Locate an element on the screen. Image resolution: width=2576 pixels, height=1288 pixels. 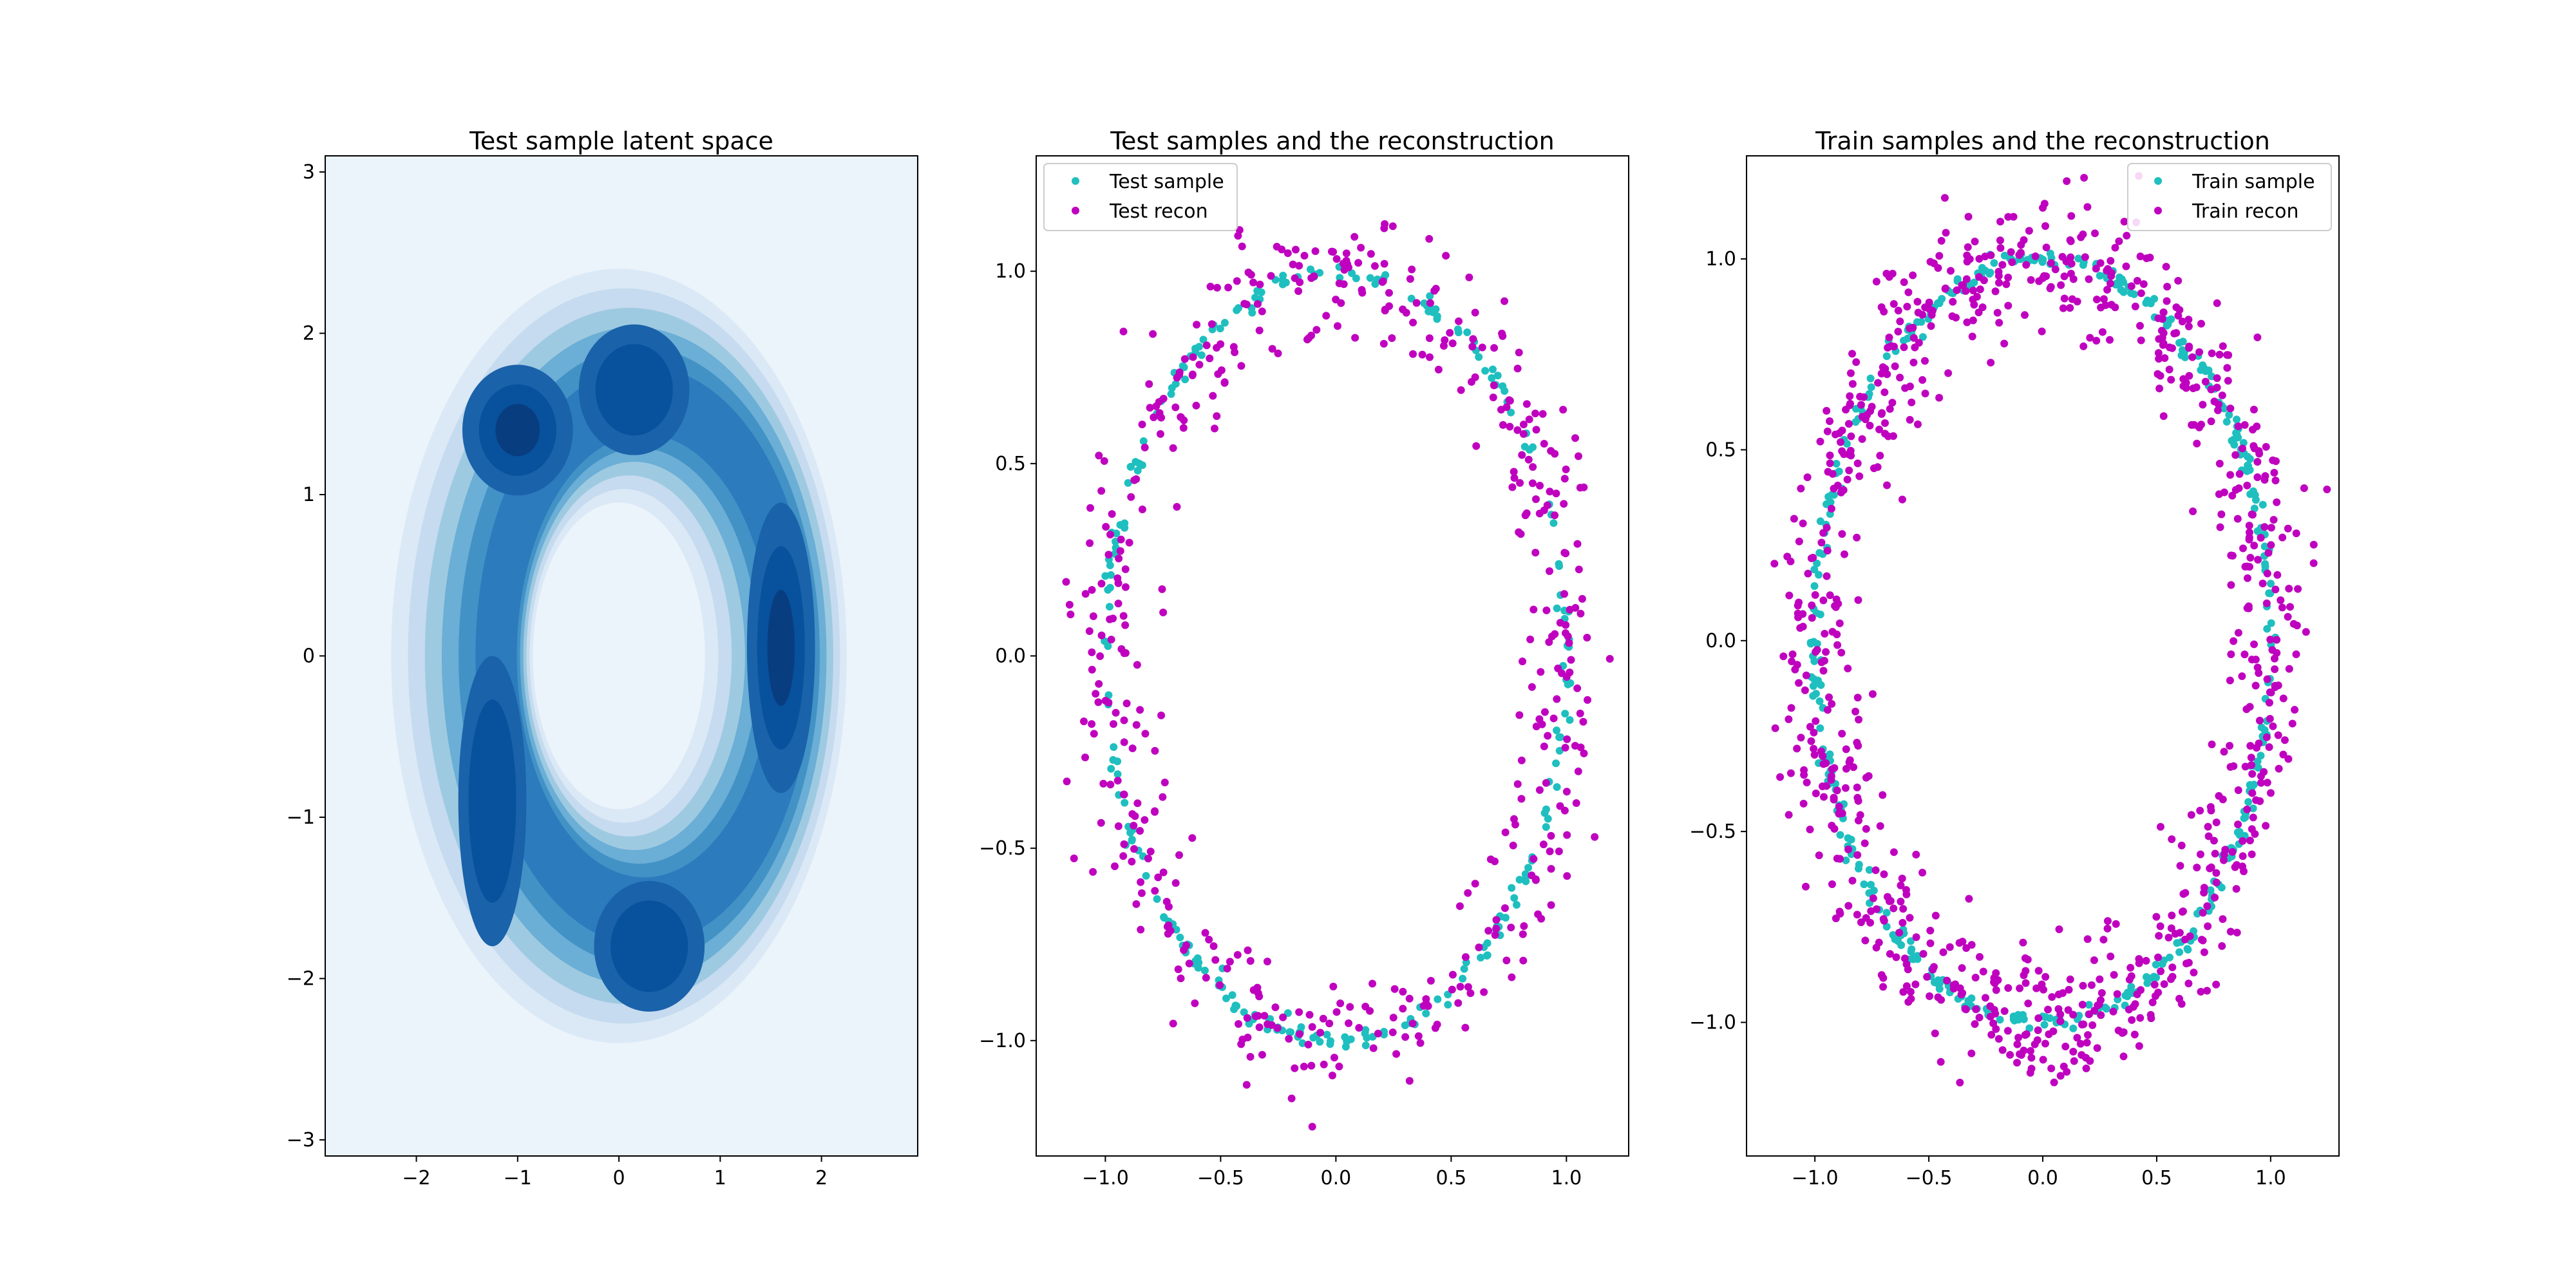
legend-marker-train-sample is located at coordinates (2158, 181).